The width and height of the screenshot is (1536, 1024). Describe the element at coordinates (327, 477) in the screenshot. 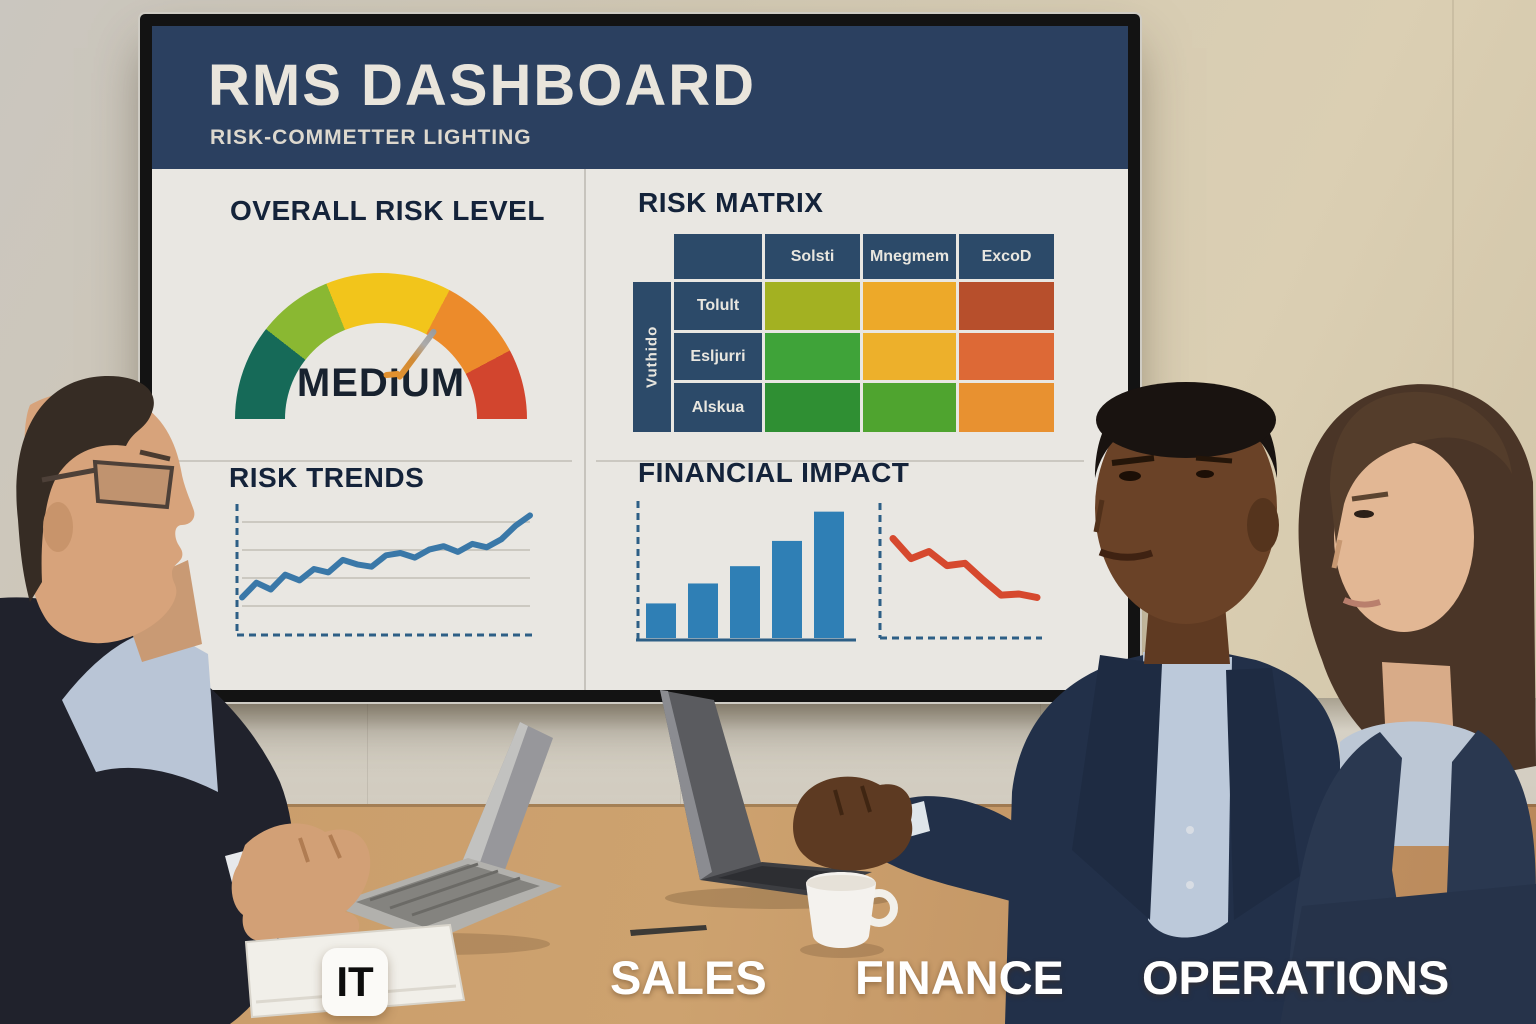

I see `trends-panel-title: RISK TRENDS` at that location.